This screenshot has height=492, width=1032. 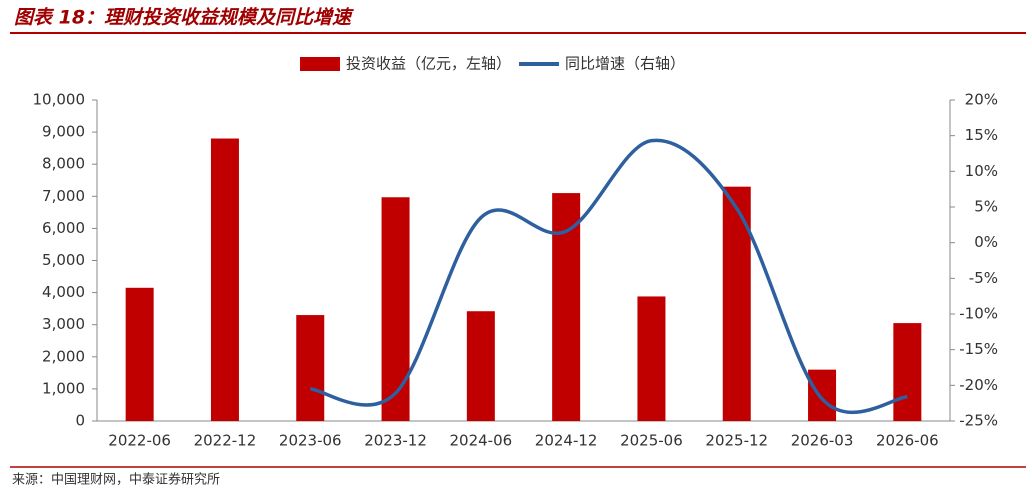 What do you see at coordinates (907, 441) in the screenshot?
I see `x-tick-label: 2026-06` at bounding box center [907, 441].